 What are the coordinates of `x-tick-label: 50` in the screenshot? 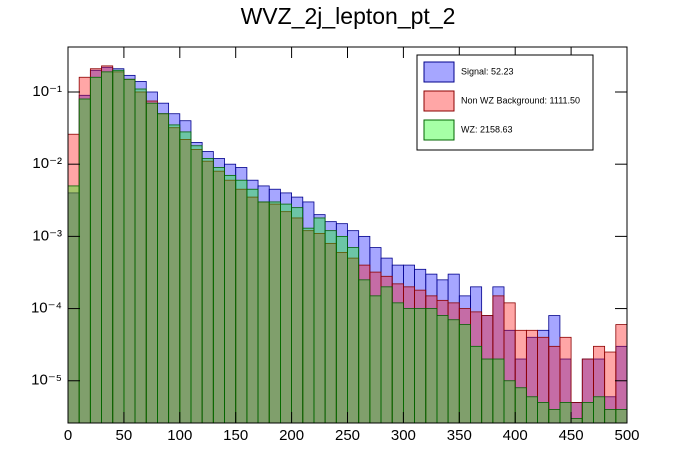 It's located at (124, 435).